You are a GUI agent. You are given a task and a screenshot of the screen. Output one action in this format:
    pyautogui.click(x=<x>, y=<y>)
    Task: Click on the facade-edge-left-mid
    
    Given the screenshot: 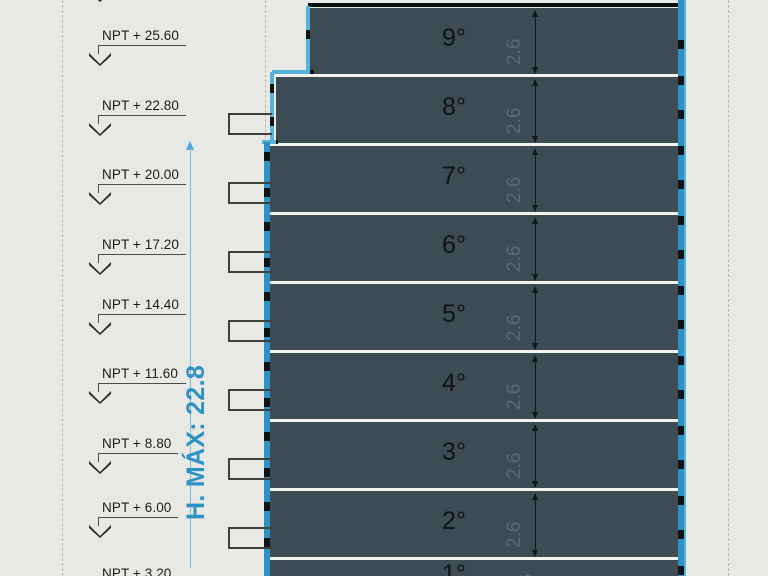 What is the action you would take?
    pyautogui.click(x=272, y=107)
    